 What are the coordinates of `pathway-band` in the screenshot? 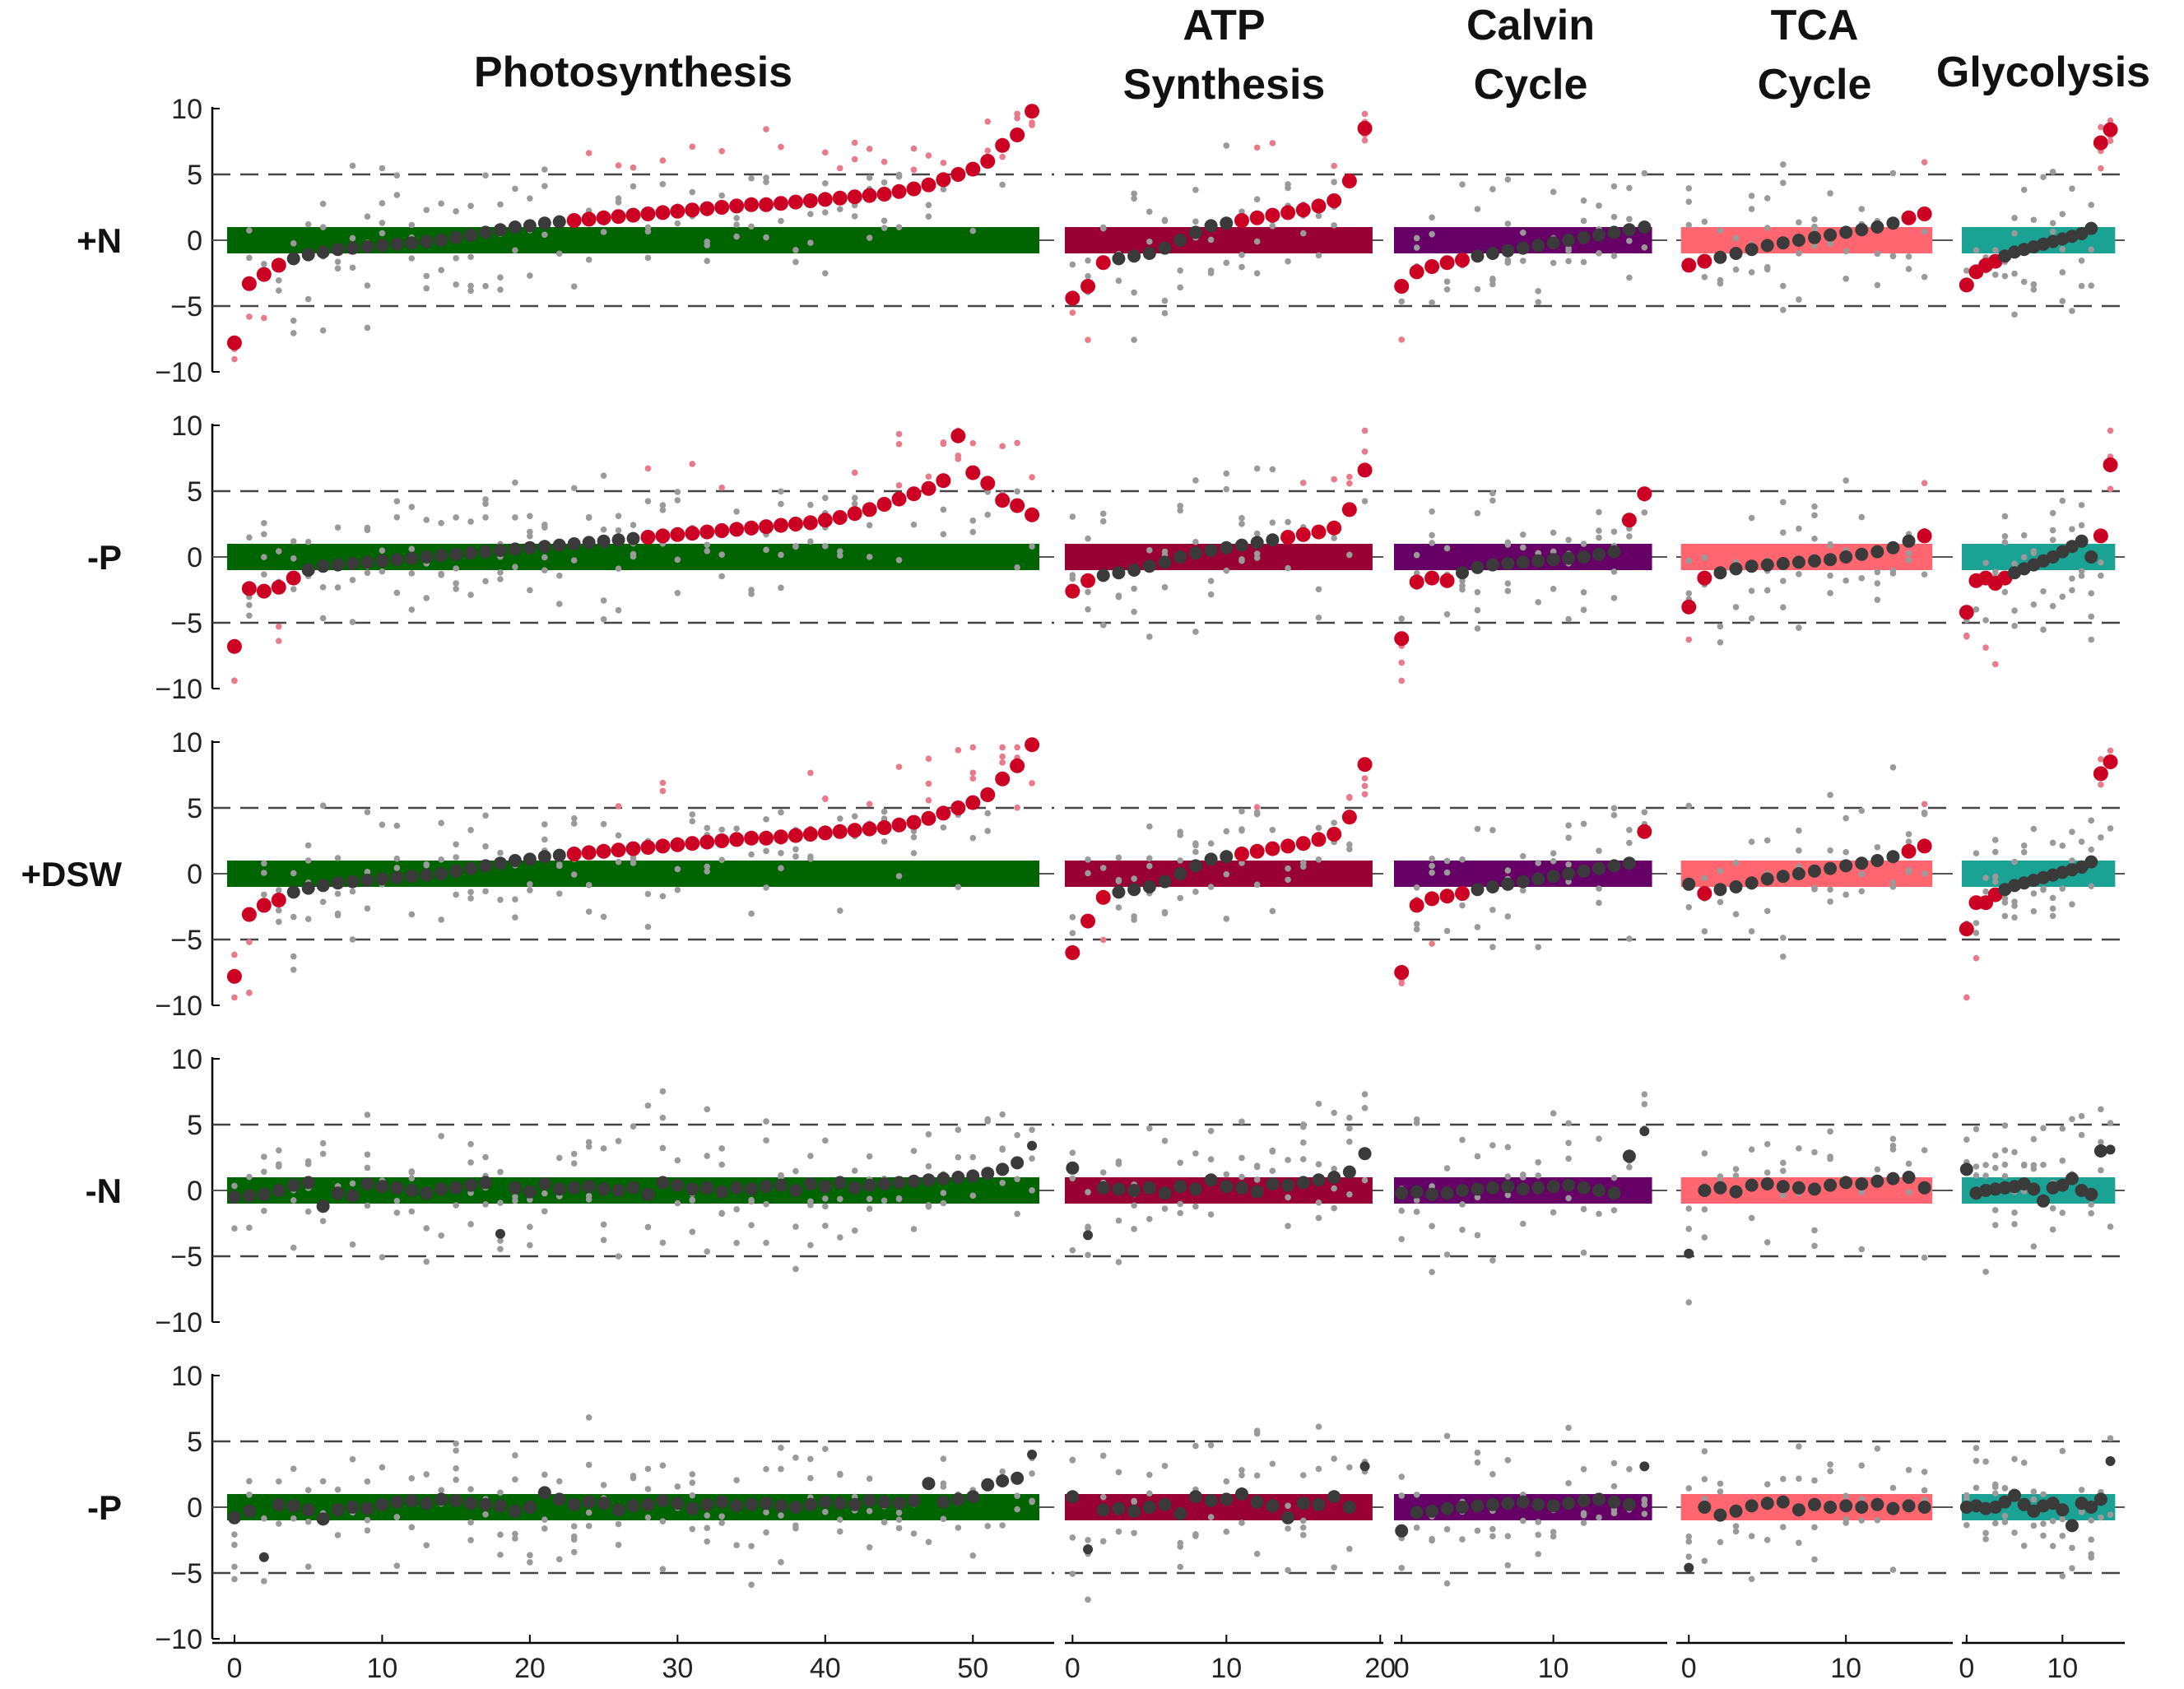 It's located at (1219, 1190).